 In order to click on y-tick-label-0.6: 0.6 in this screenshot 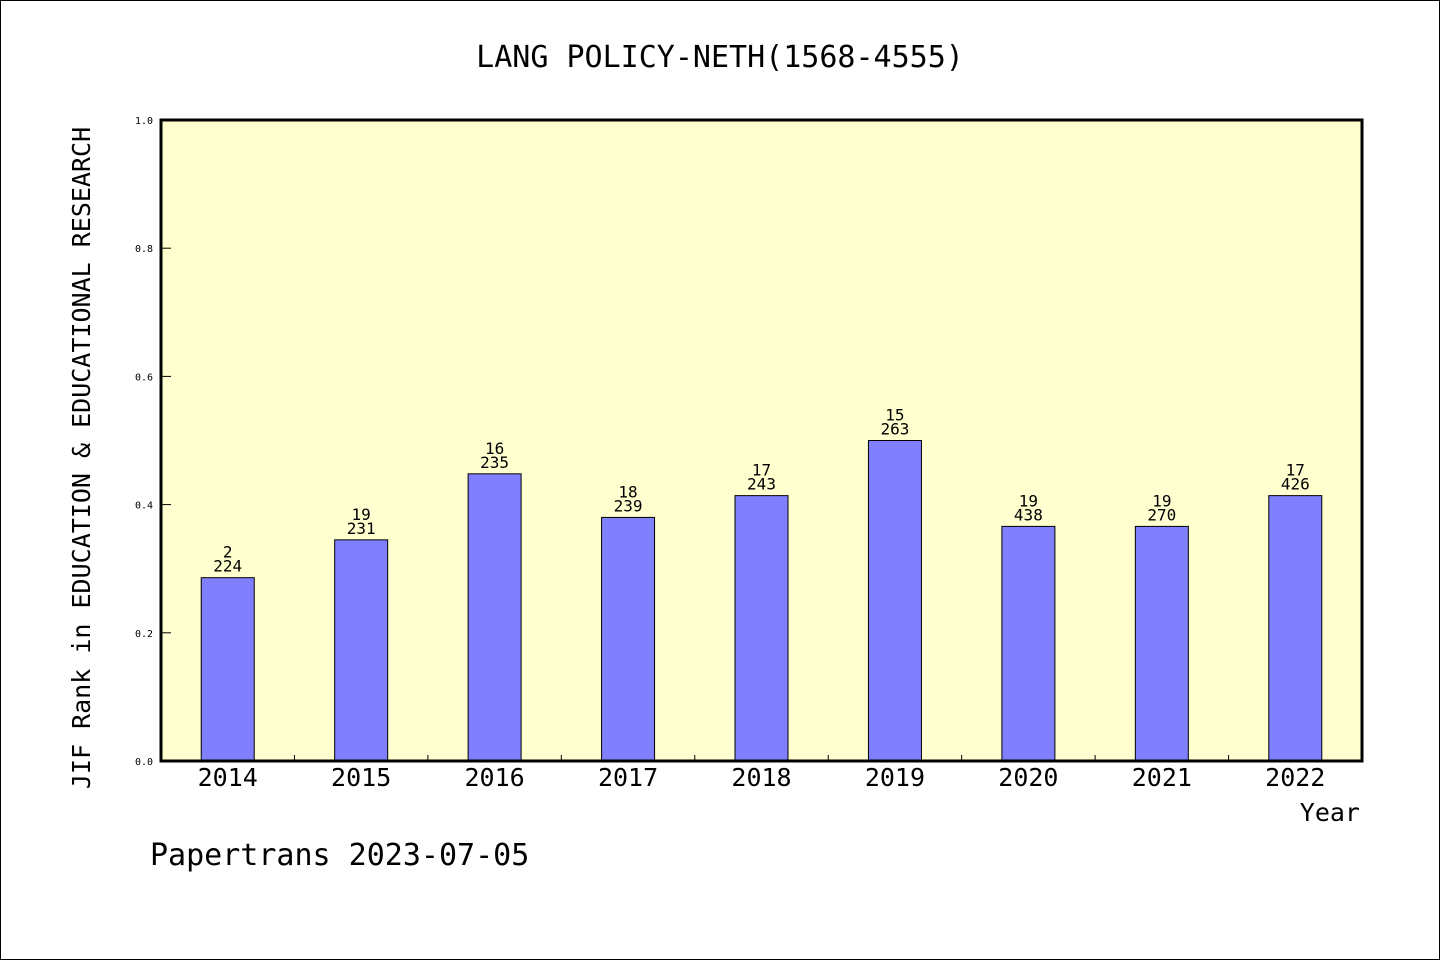, I will do `click(144, 377)`.